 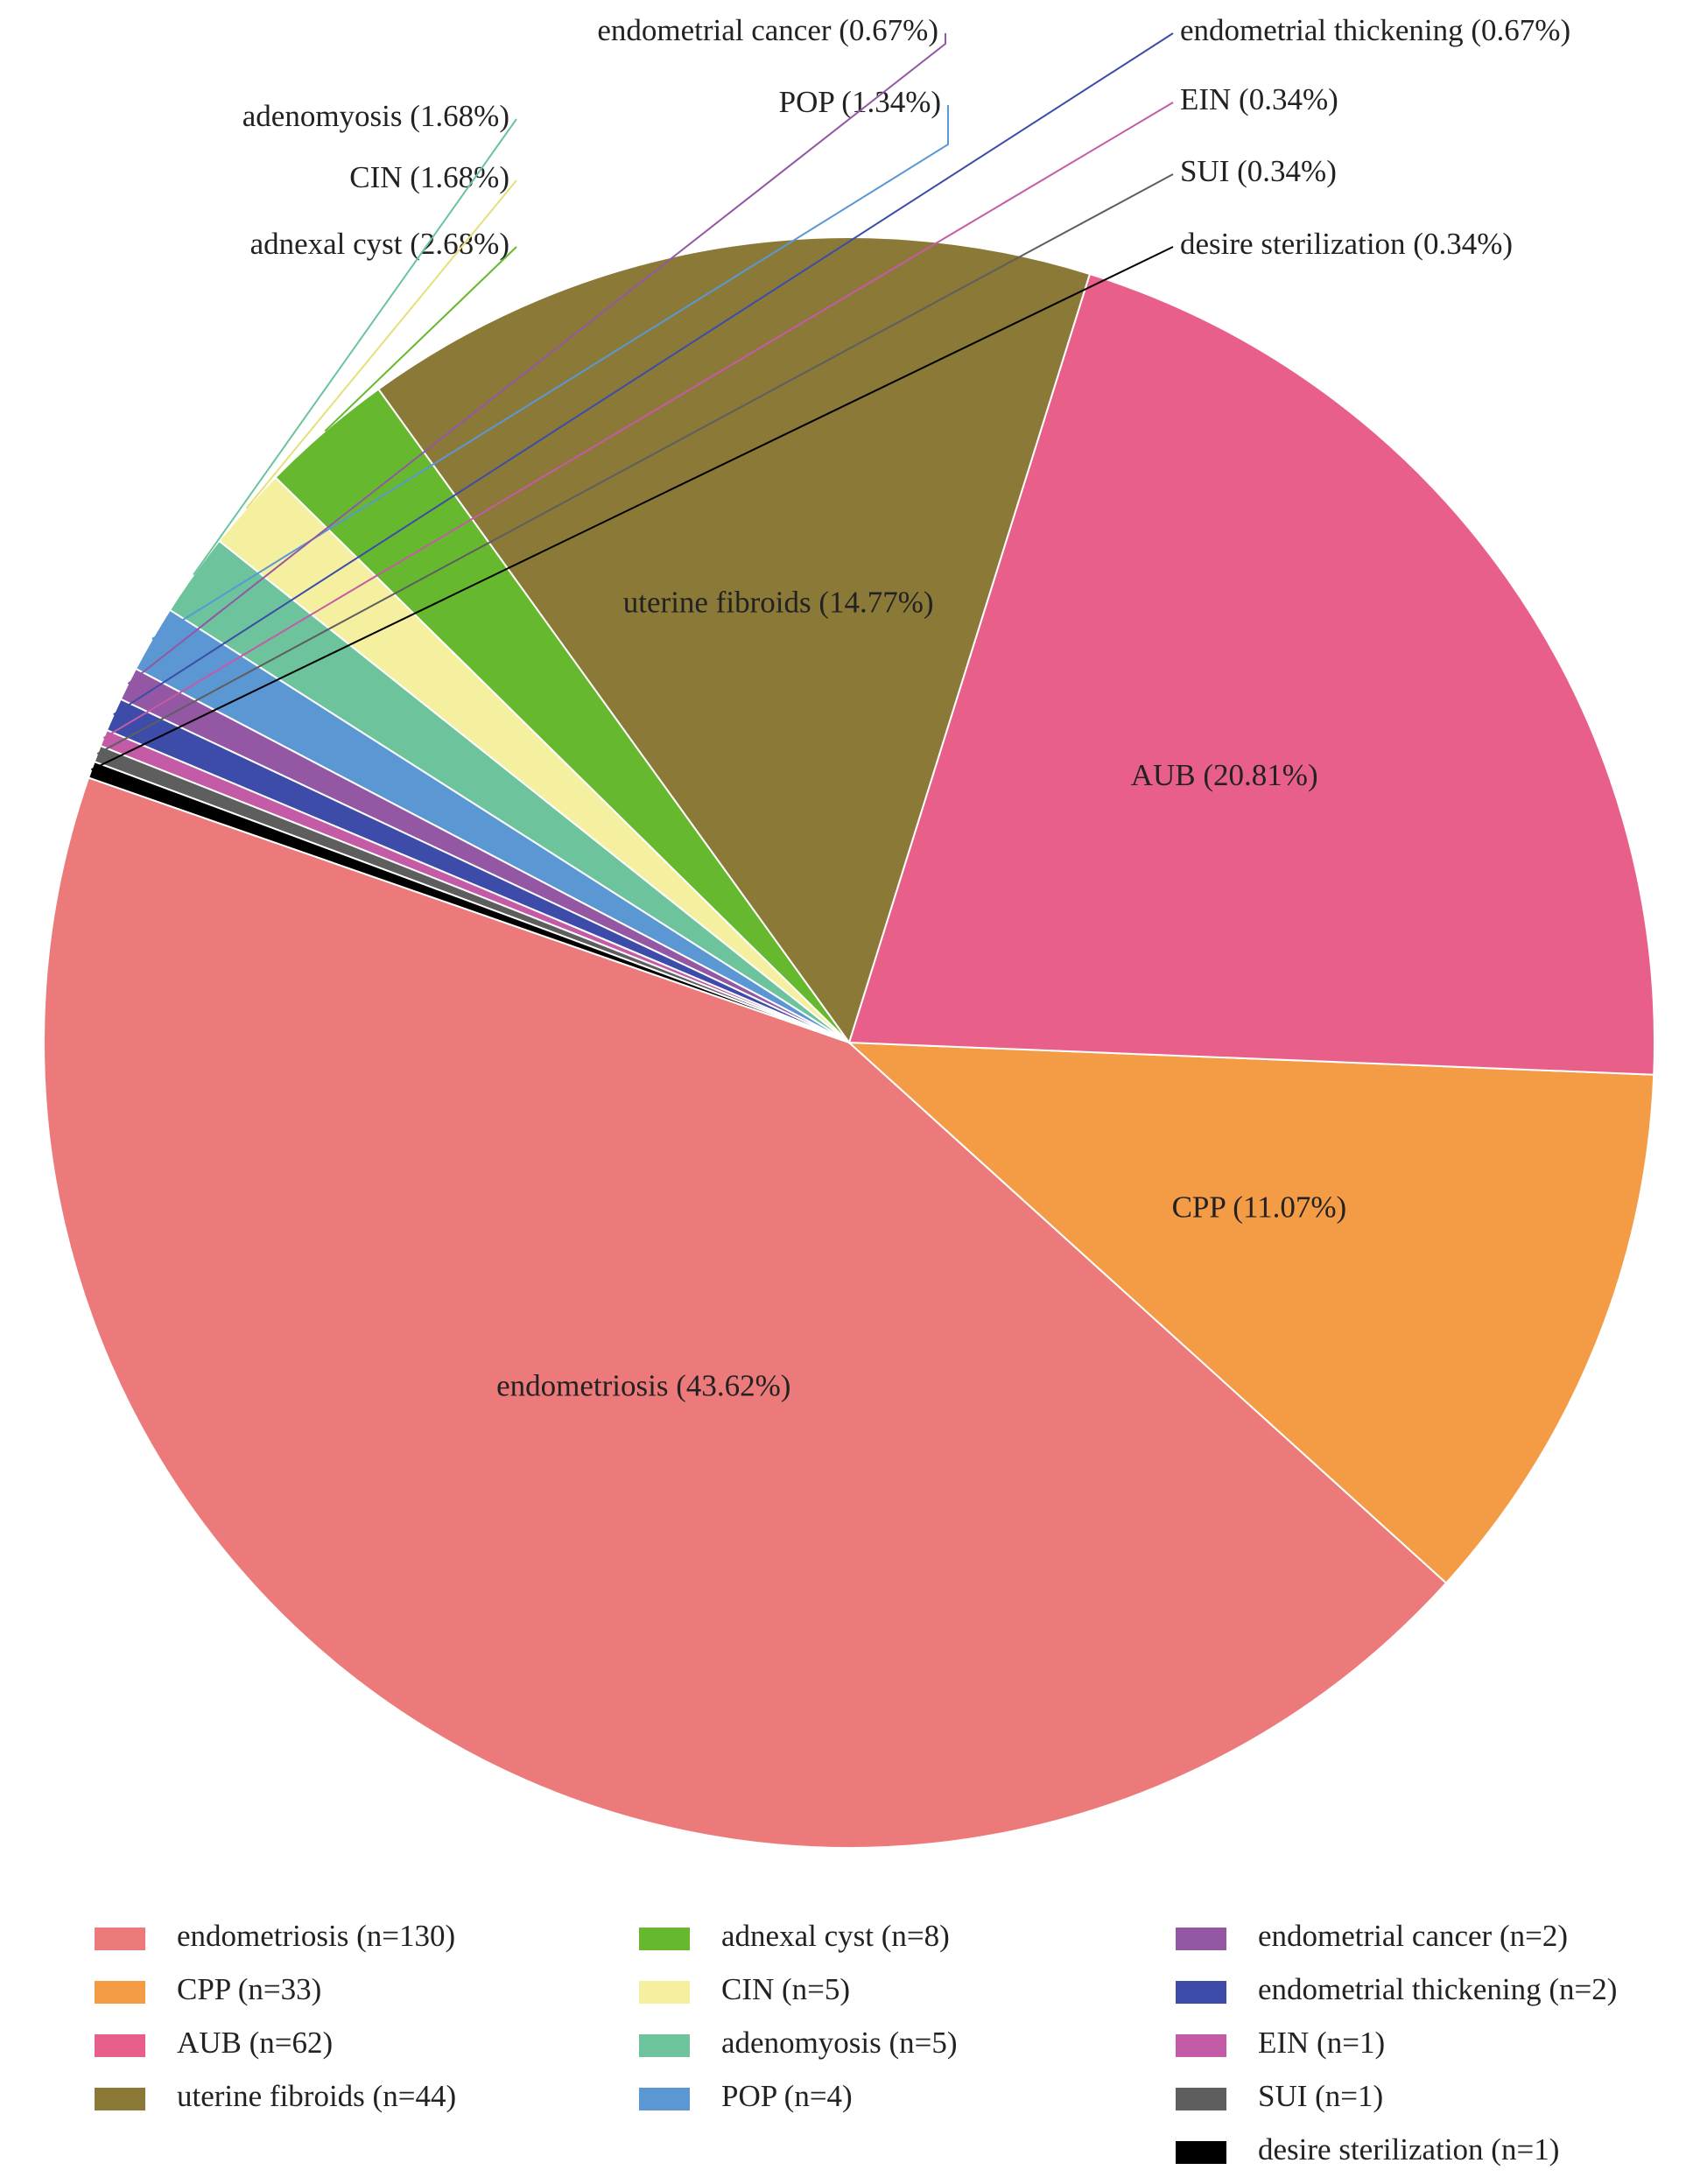 What do you see at coordinates (1408, 2149) in the screenshot?
I see `legend-label: desire sterilization (n=1)` at bounding box center [1408, 2149].